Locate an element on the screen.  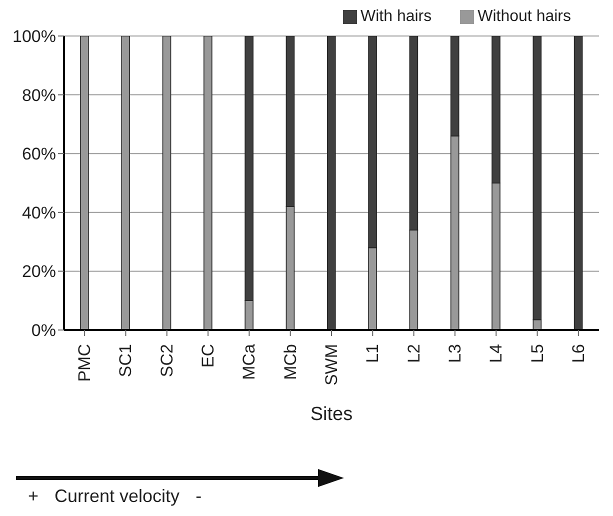
x-tick-label: L4 is located at coordinates (496, 353).